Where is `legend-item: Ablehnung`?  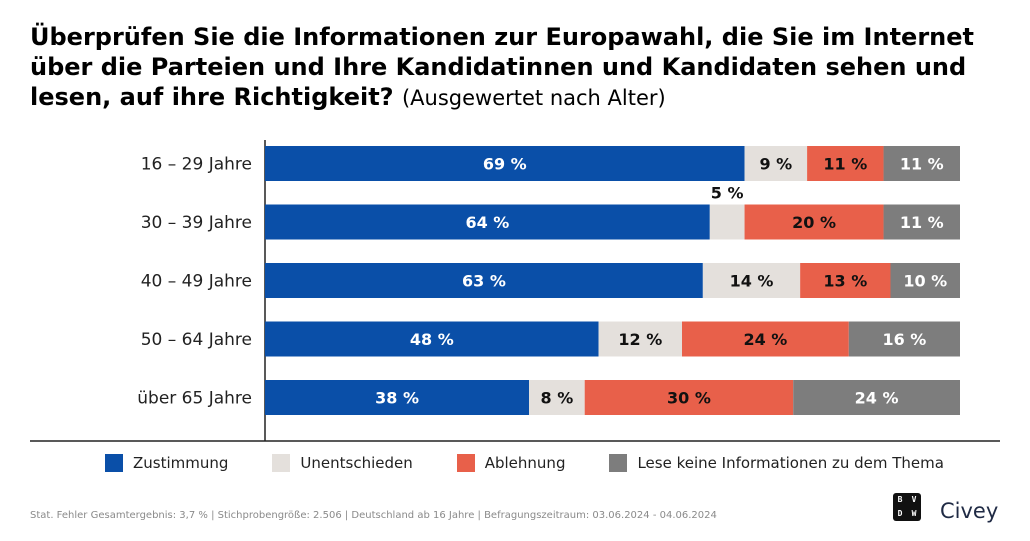
legend-item: Ablehnung is located at coordinates (511, 463).